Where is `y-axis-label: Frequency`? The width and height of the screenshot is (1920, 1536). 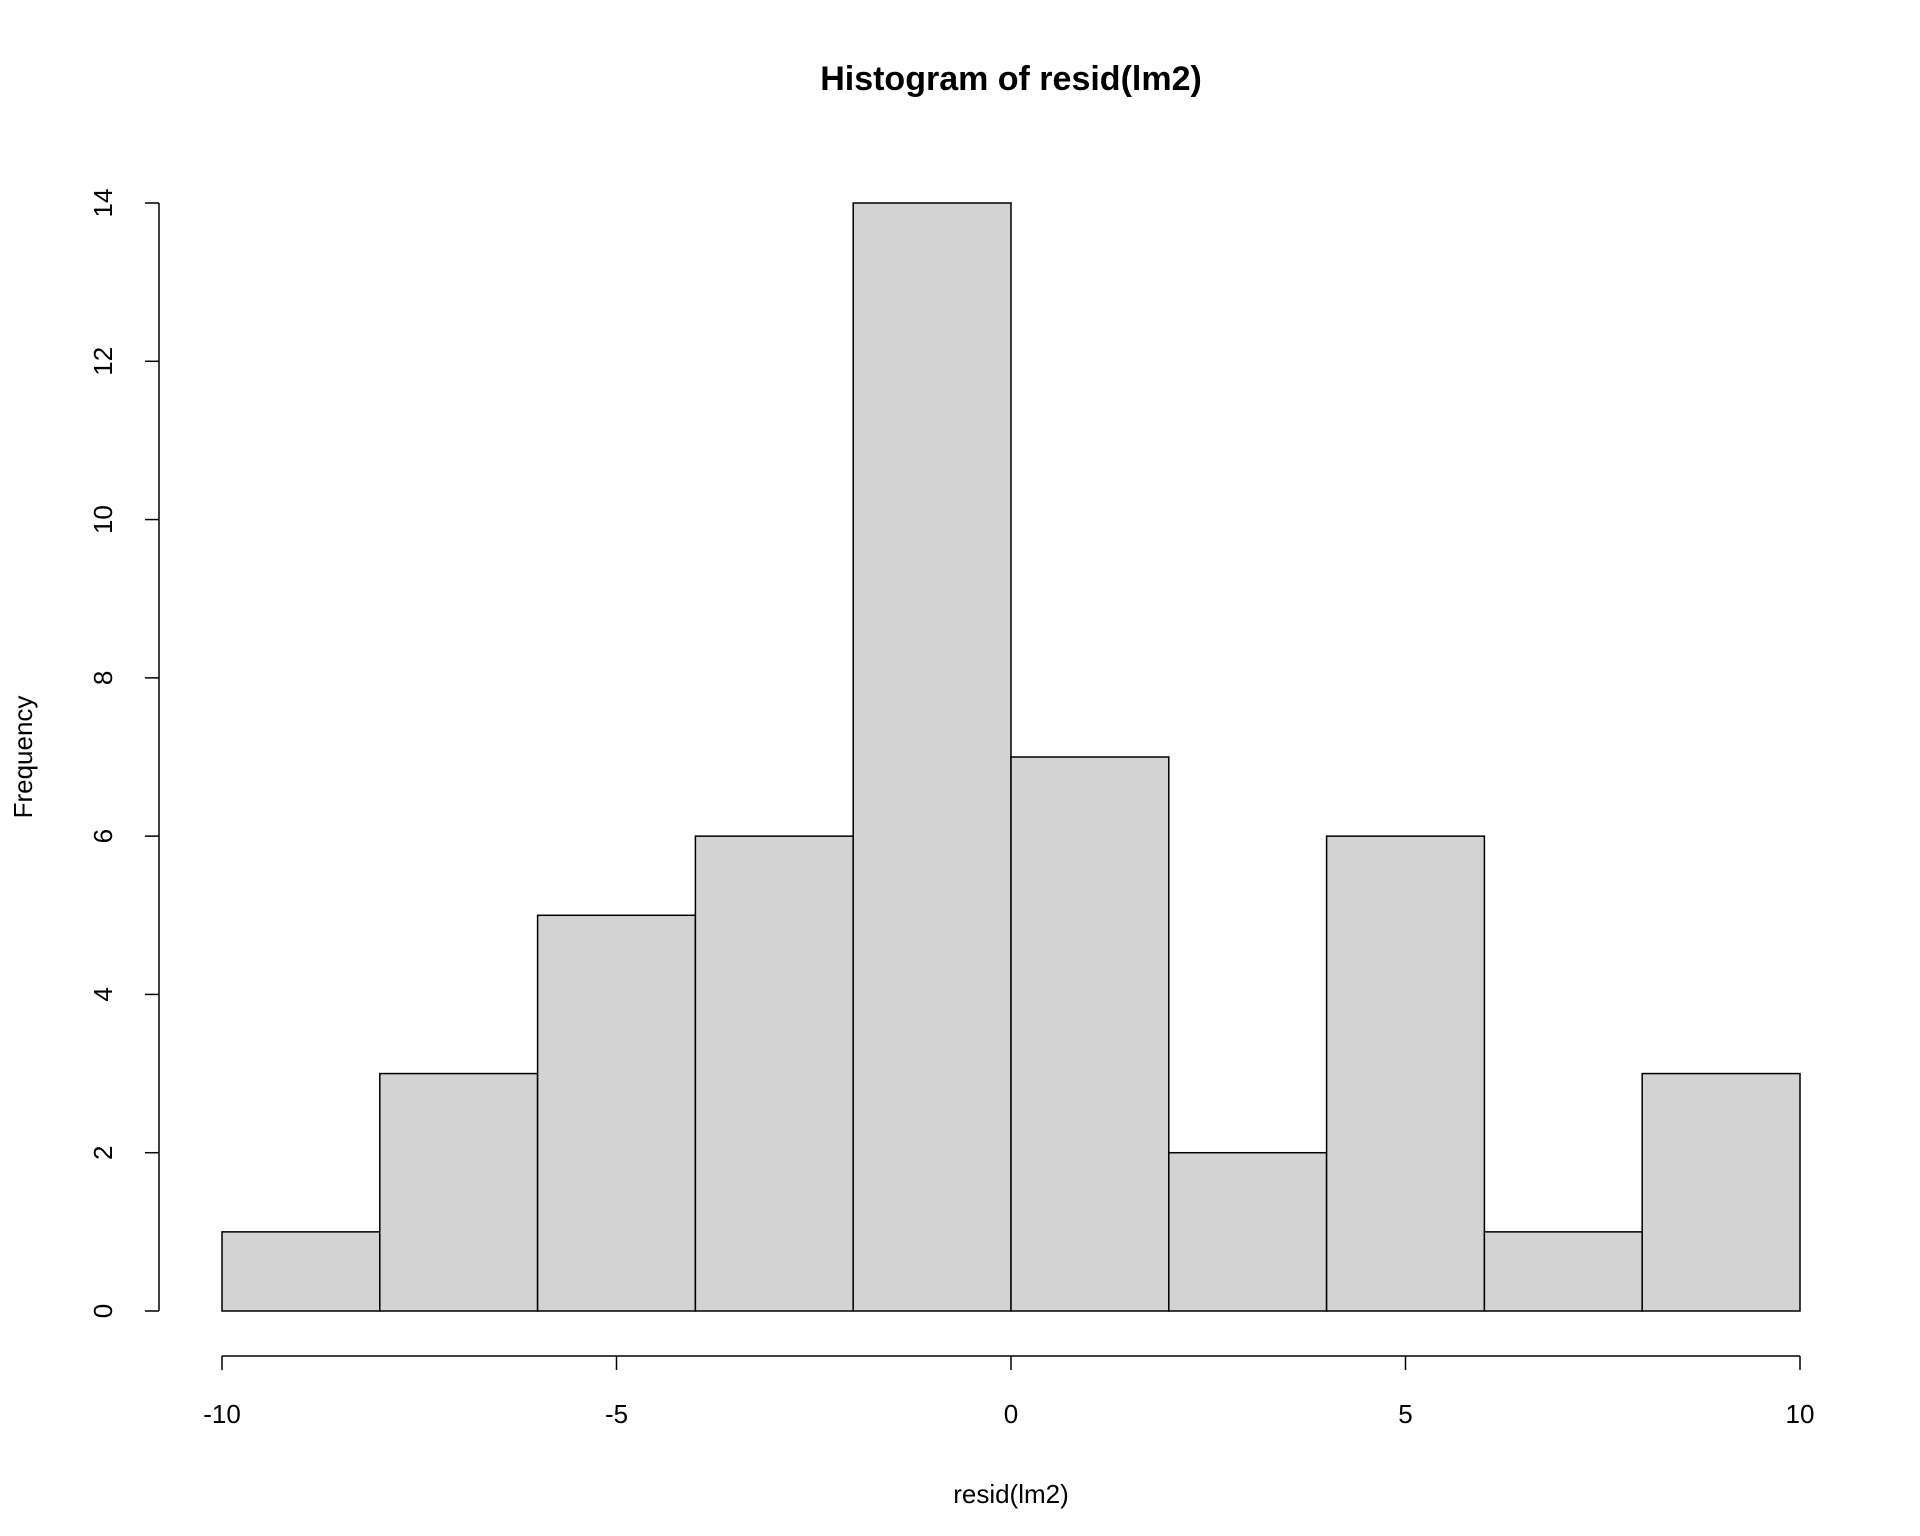
y-axis-label: Frequency is located at coordinates (23, 757).